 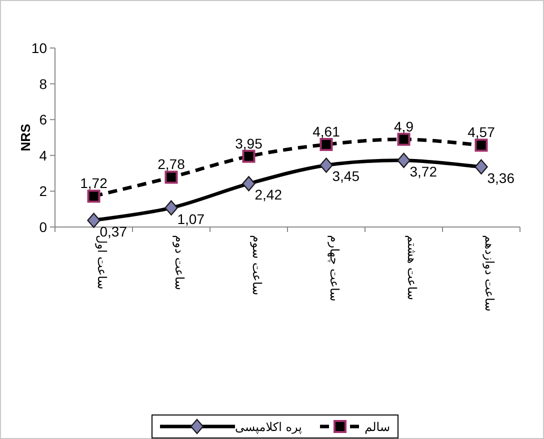 What do you see at coordinates (326, 131) in the screenshot?
I see `data-label: 4,61` at bounding box center [326, 131].